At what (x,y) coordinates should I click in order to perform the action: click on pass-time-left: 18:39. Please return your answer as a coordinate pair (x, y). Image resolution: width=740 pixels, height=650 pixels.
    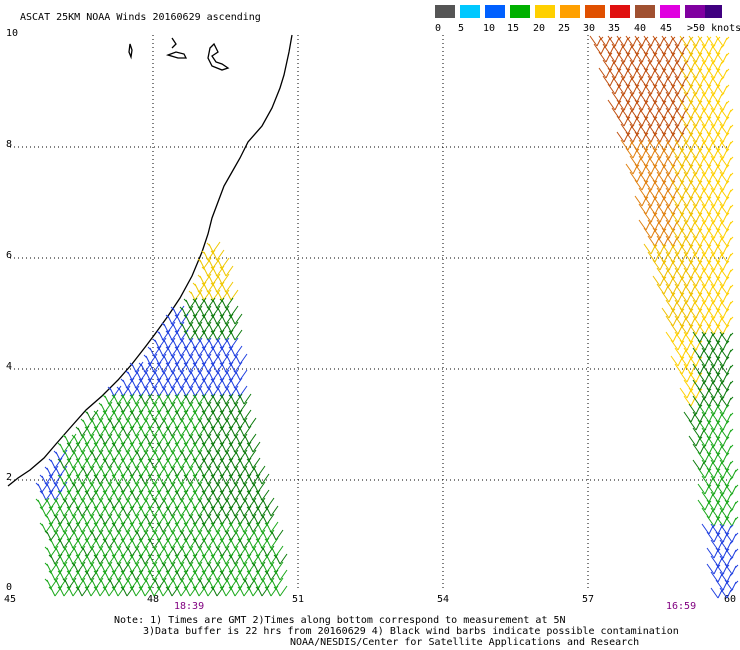
    Looking at the image, I should click on (189, 606).